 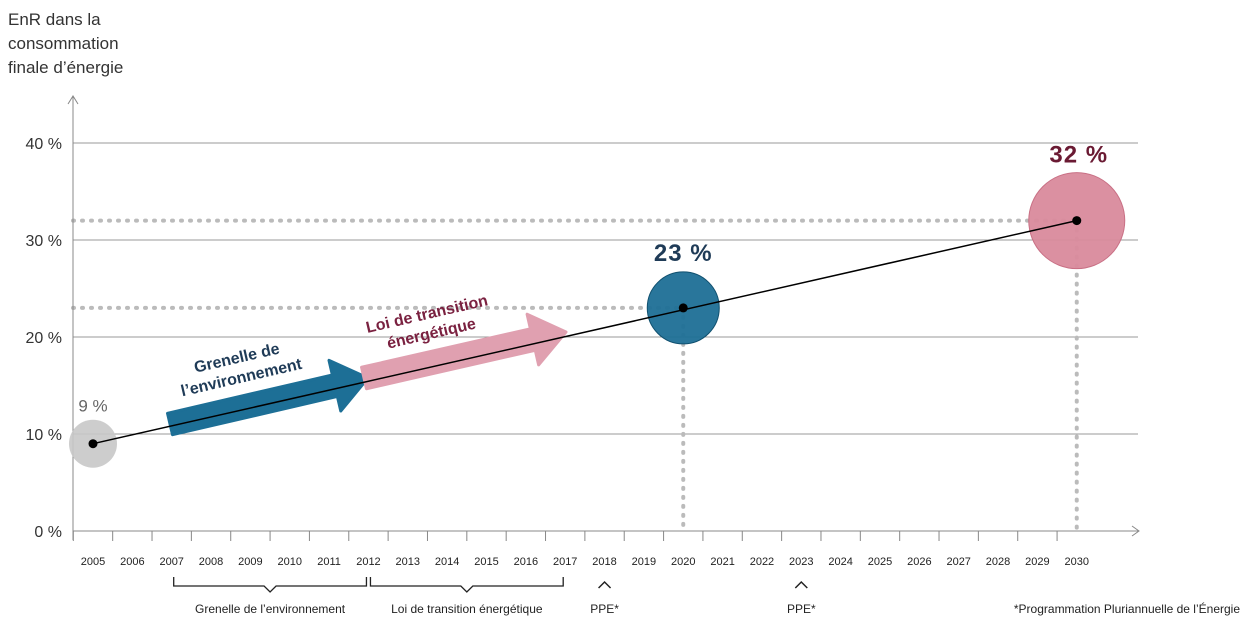 I want to click on y-tick-label: 40 %, so click(x=44, y=144).